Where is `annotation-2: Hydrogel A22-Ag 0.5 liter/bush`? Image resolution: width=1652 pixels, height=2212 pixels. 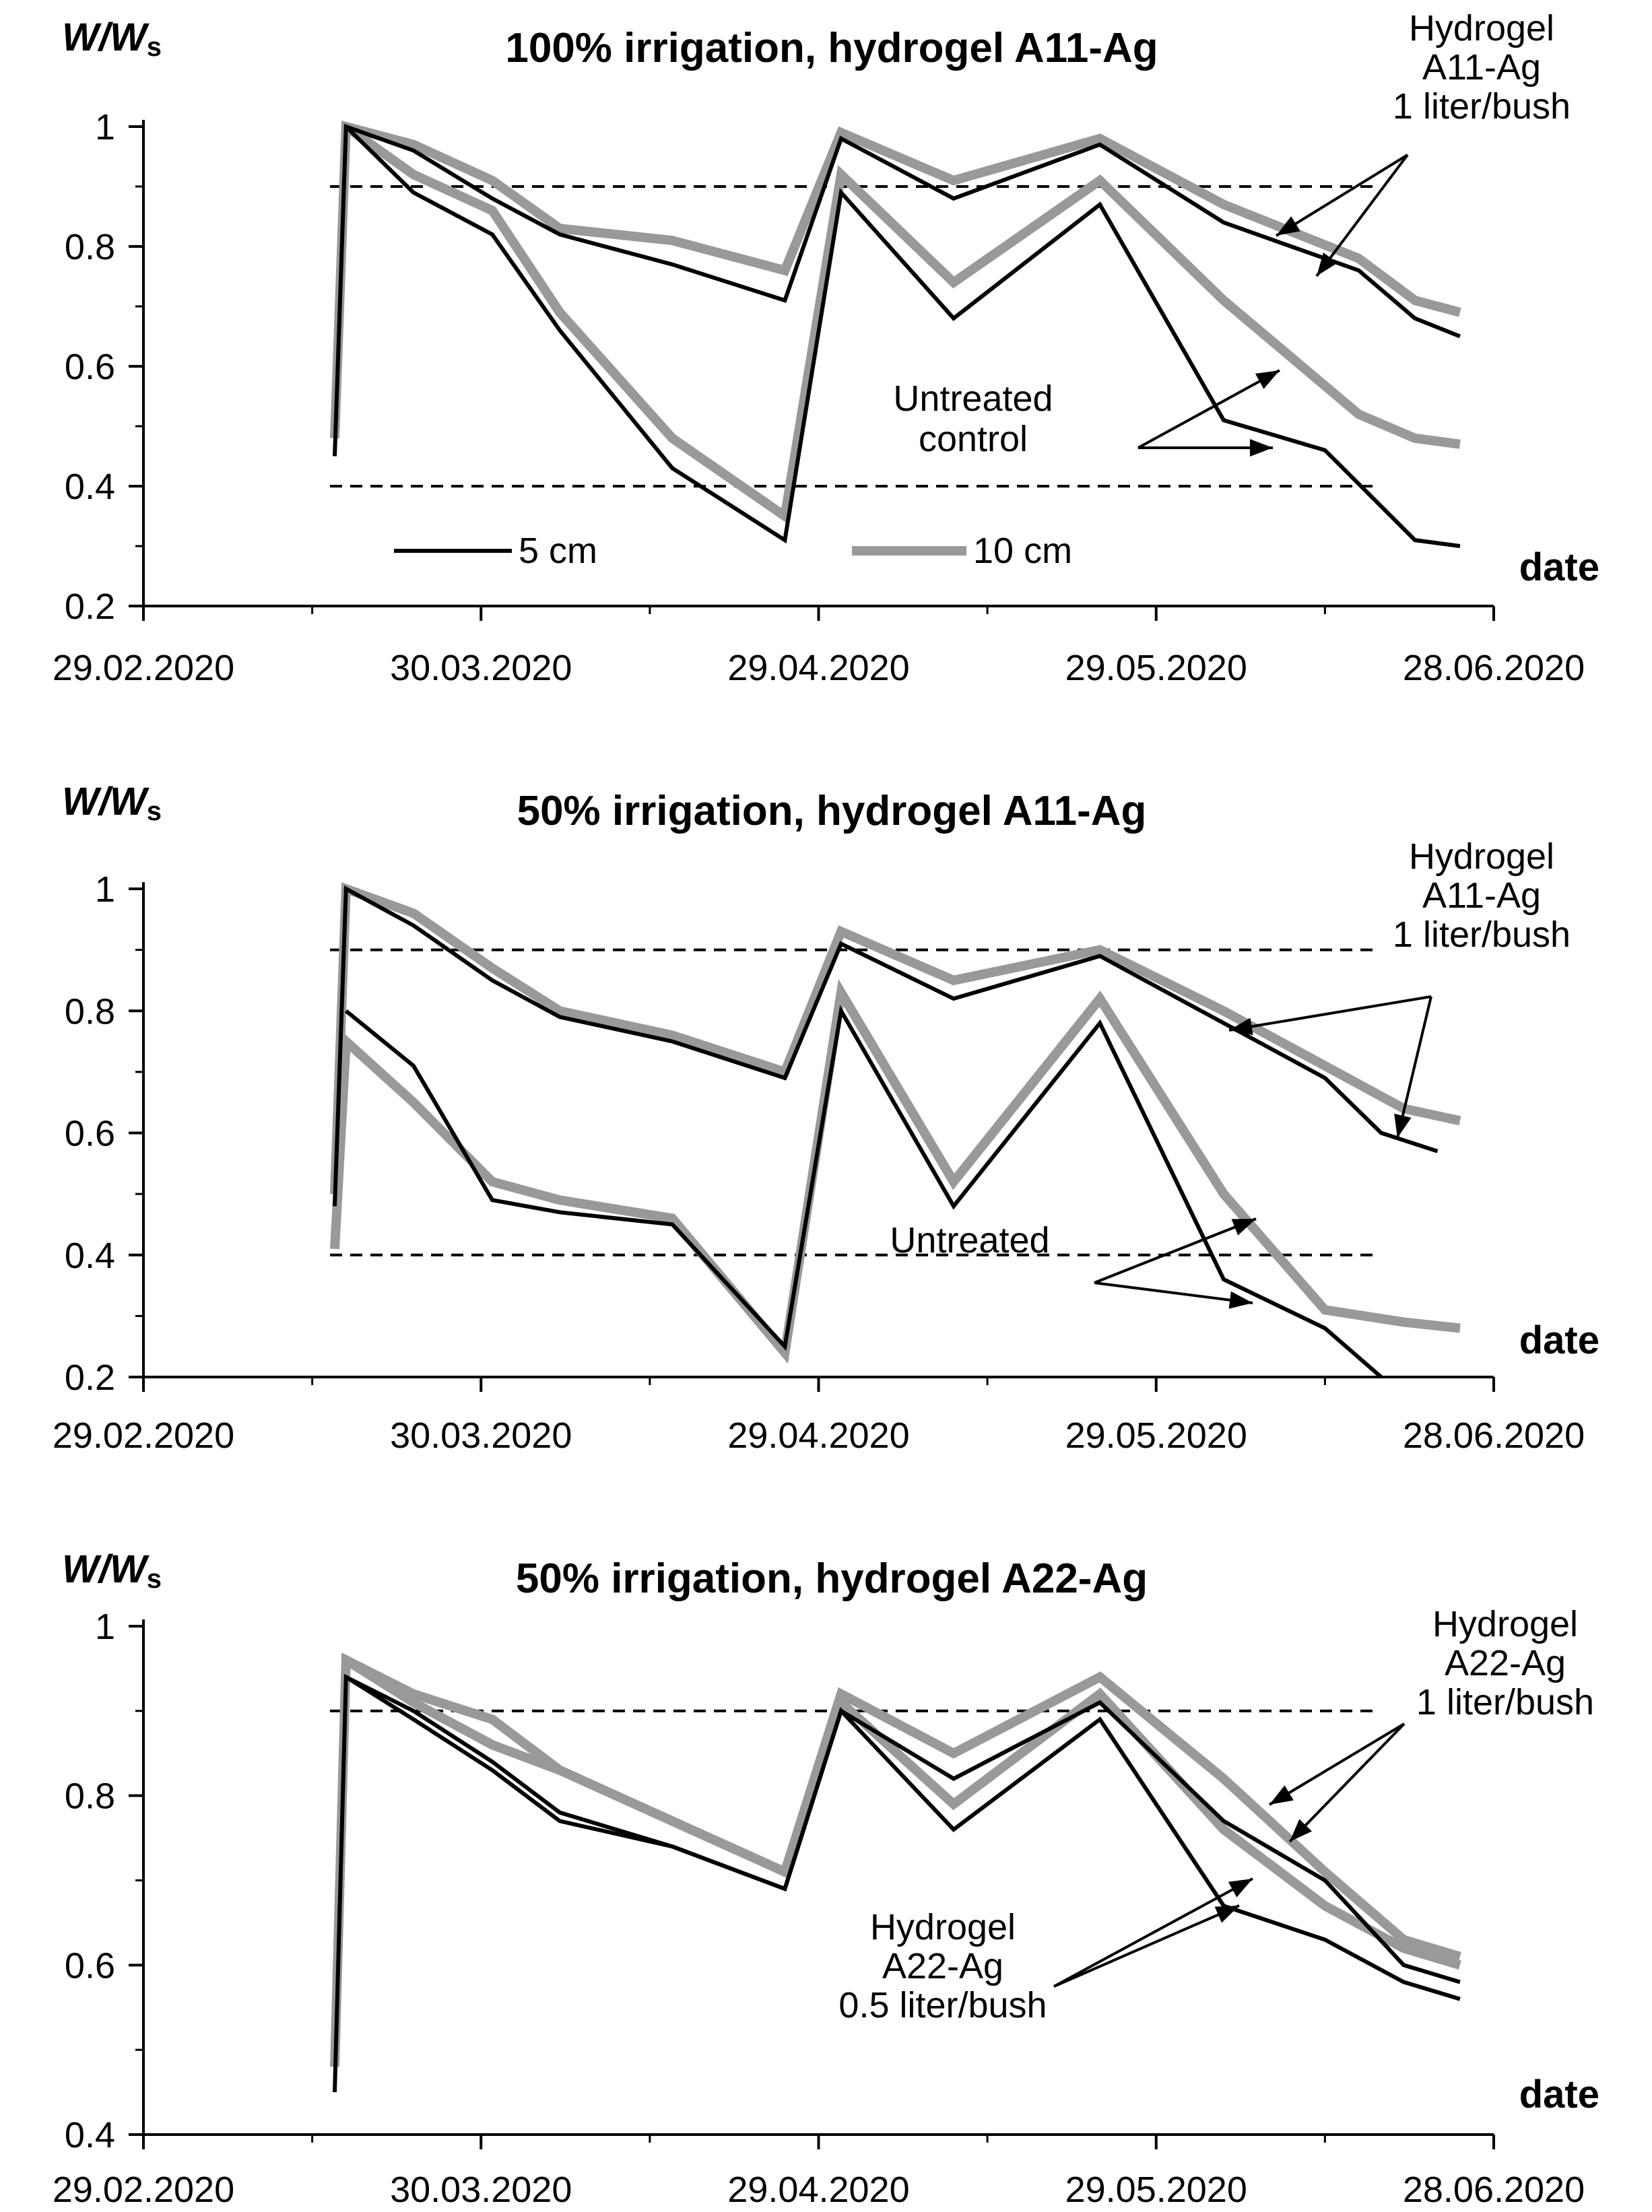
annotation-2: Hydrogel A22-Ag 0.5 liter/bush is located at coordinates (942, 1966).